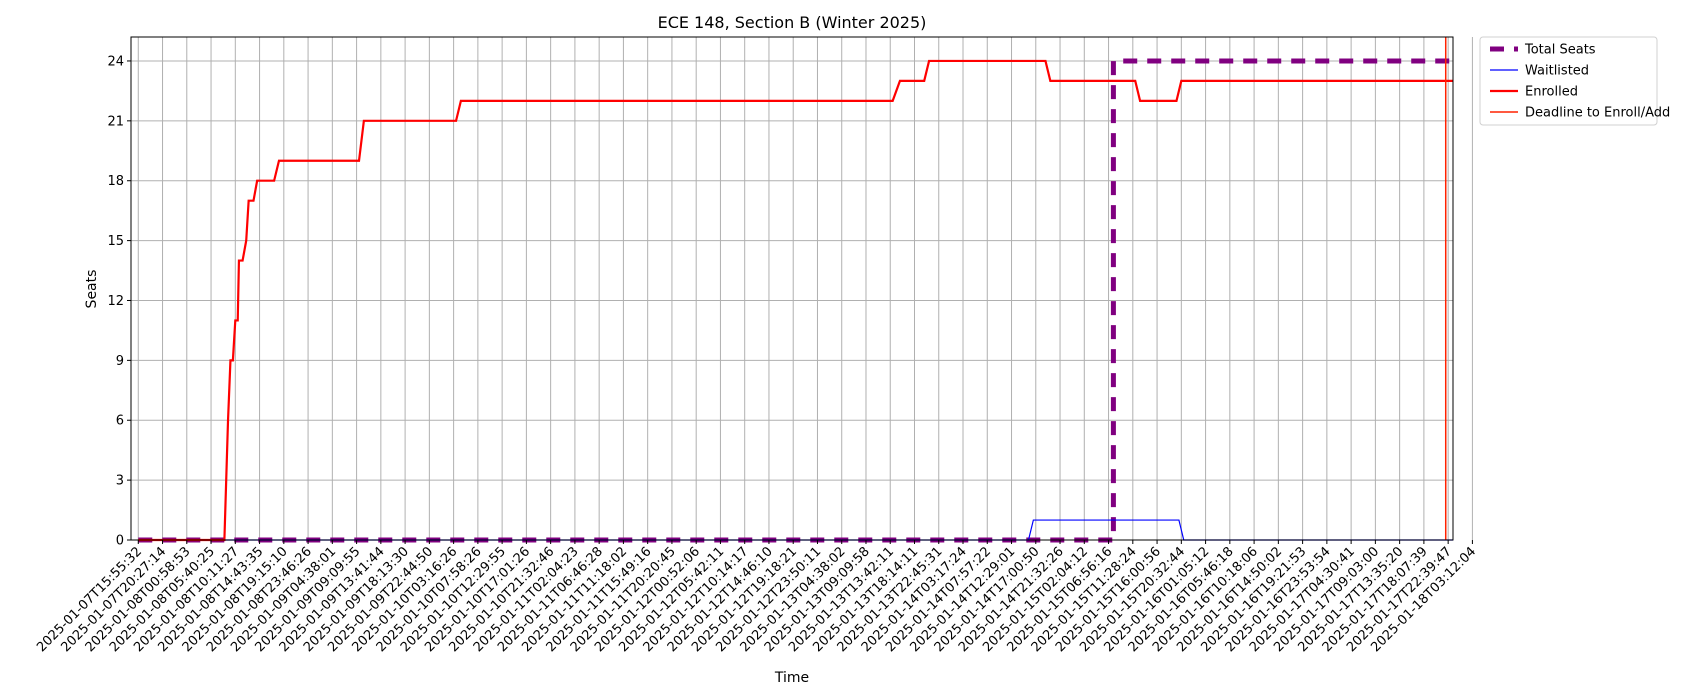  Describe the element at coordinates (795, 530) in the screenshot. I see `series-line-waitlisted` at that location.